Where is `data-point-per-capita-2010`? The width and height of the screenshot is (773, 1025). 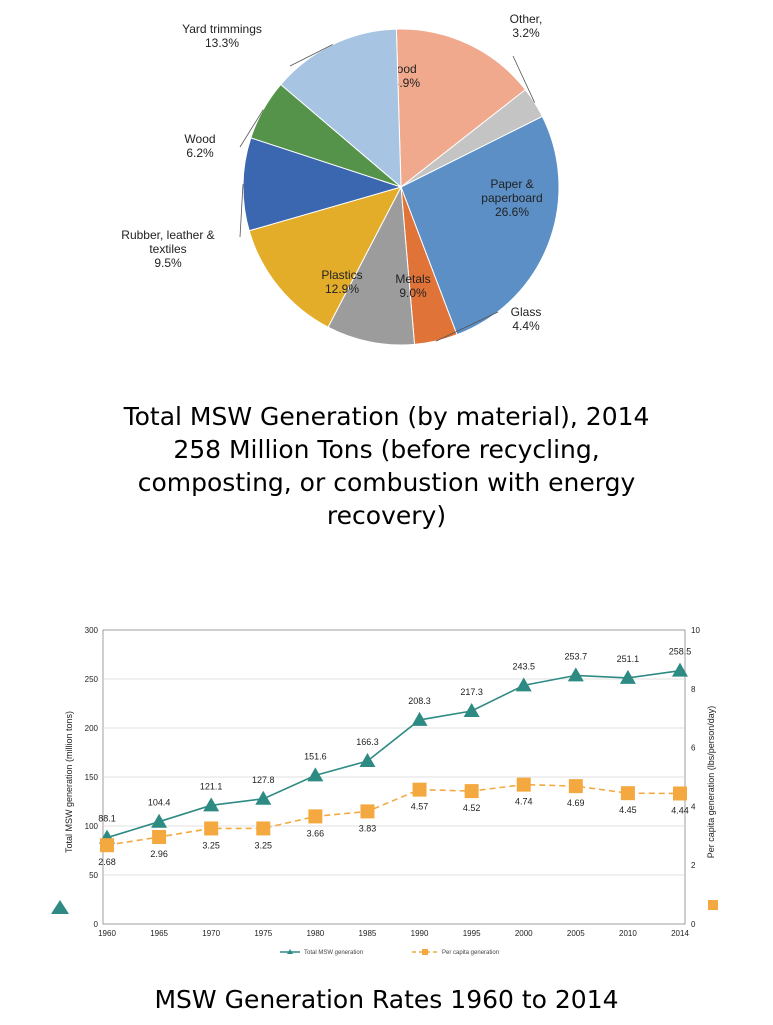 data-point-per-capita-2010 is located at coordinates (627, 793).